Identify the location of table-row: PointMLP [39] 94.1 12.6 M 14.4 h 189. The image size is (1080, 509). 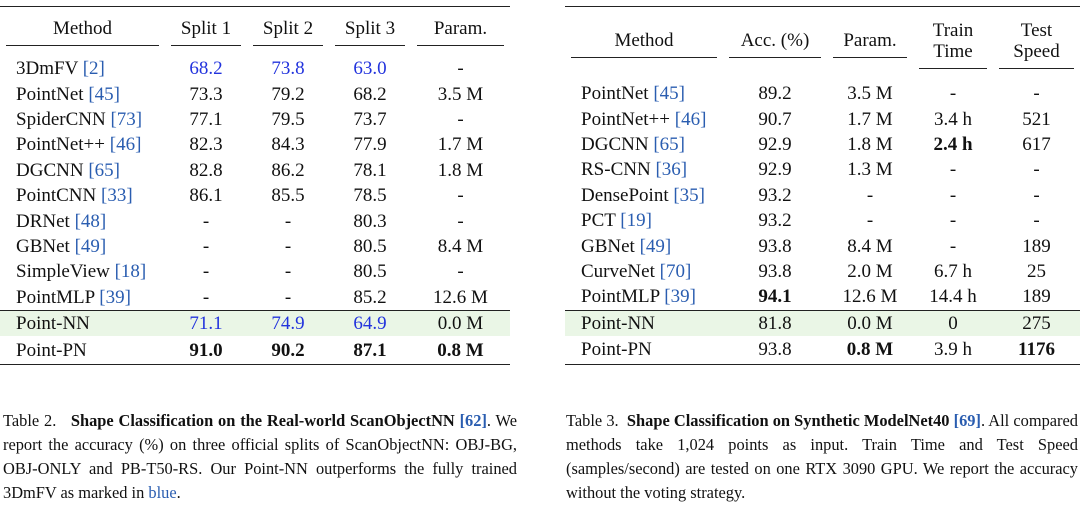
(822, 297).